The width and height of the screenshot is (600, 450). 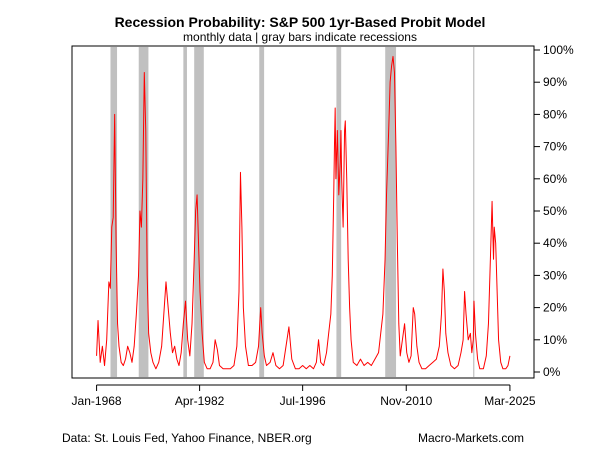 I want to click on y-tick-label: 50%, so click(x=555, y=211).